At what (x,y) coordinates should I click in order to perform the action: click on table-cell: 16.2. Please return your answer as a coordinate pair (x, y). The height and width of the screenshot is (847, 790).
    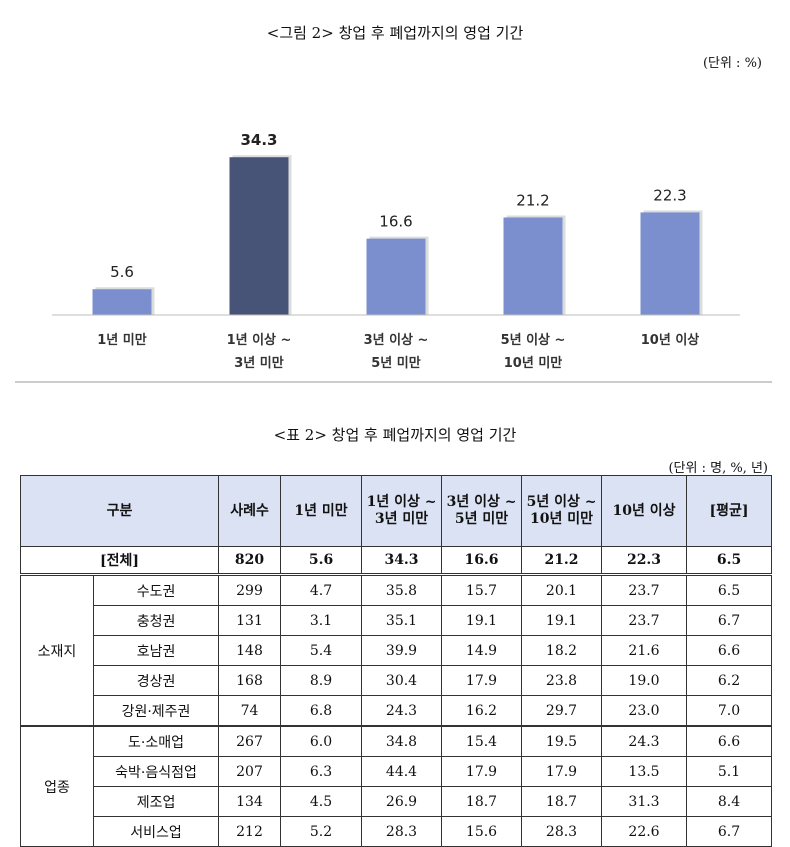
    Looking at the image, I should click on (482, 711).